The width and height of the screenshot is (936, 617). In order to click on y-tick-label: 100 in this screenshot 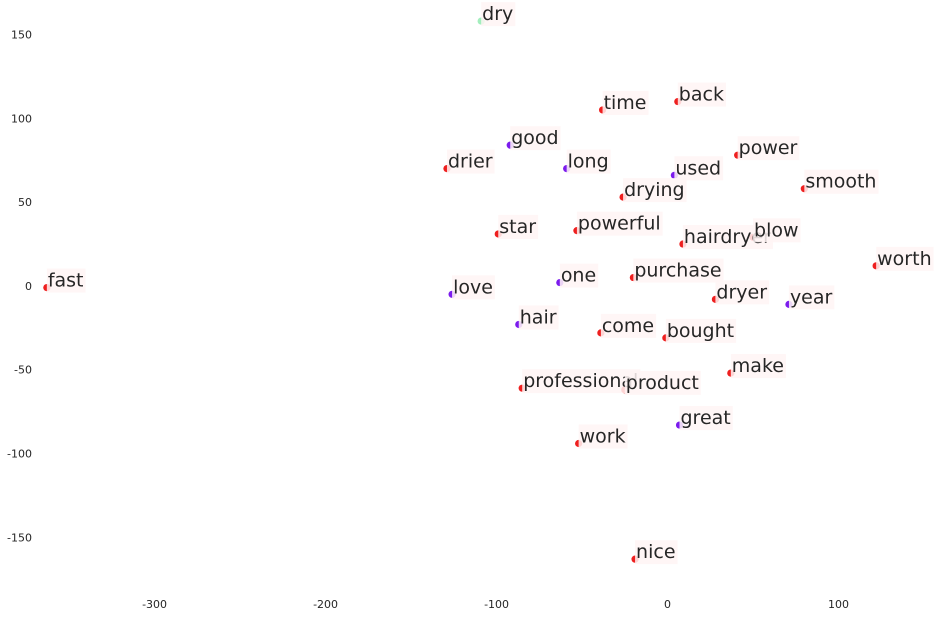, I will do `click(21, 118)`.